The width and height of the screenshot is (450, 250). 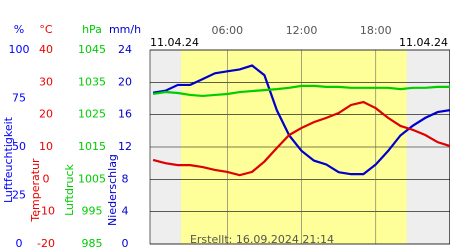 What do you see at coordinates (125, 178) in the screenshot?
I see `y-tick-label: 8` at bounding box center [125, 178].